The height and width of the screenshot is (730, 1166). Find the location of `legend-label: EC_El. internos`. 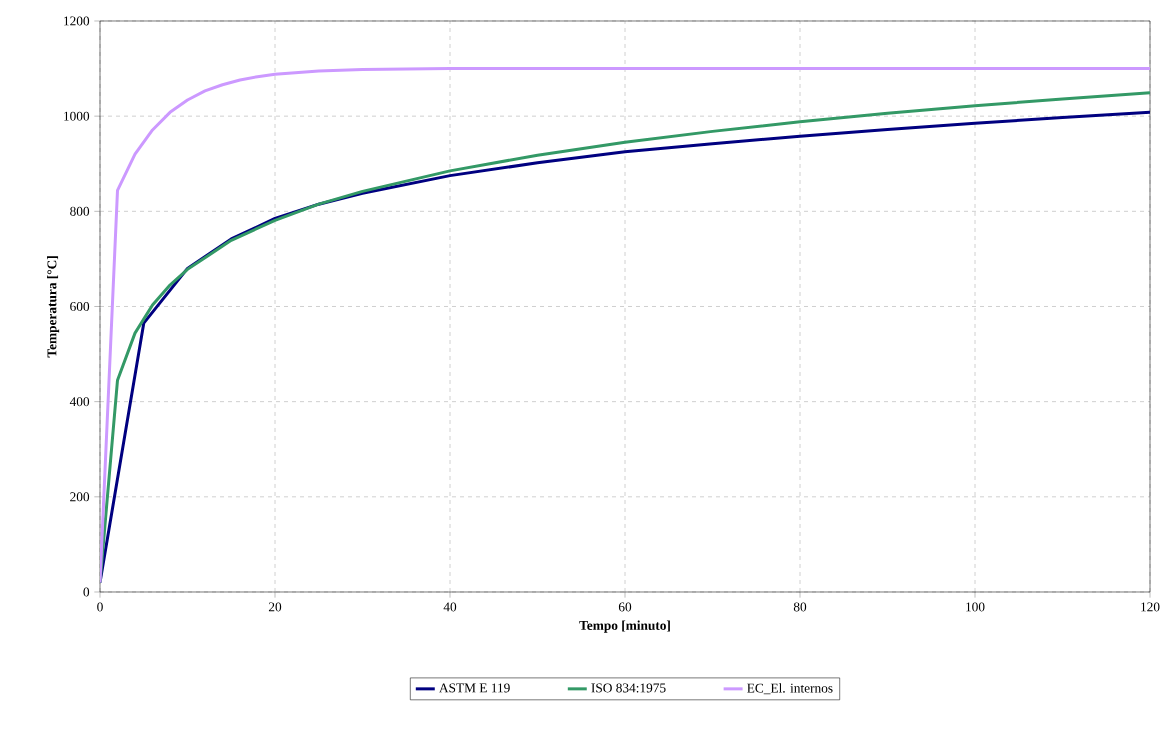

legend-label: EC_El. internos is located at coordinates (790, 689).